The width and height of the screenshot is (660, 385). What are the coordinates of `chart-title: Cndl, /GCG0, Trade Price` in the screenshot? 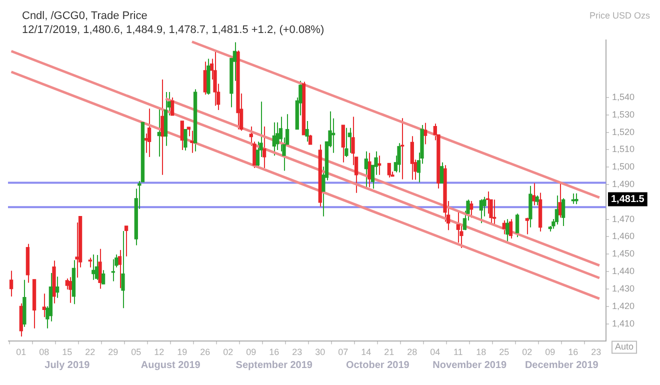 It's located at (85, 16).